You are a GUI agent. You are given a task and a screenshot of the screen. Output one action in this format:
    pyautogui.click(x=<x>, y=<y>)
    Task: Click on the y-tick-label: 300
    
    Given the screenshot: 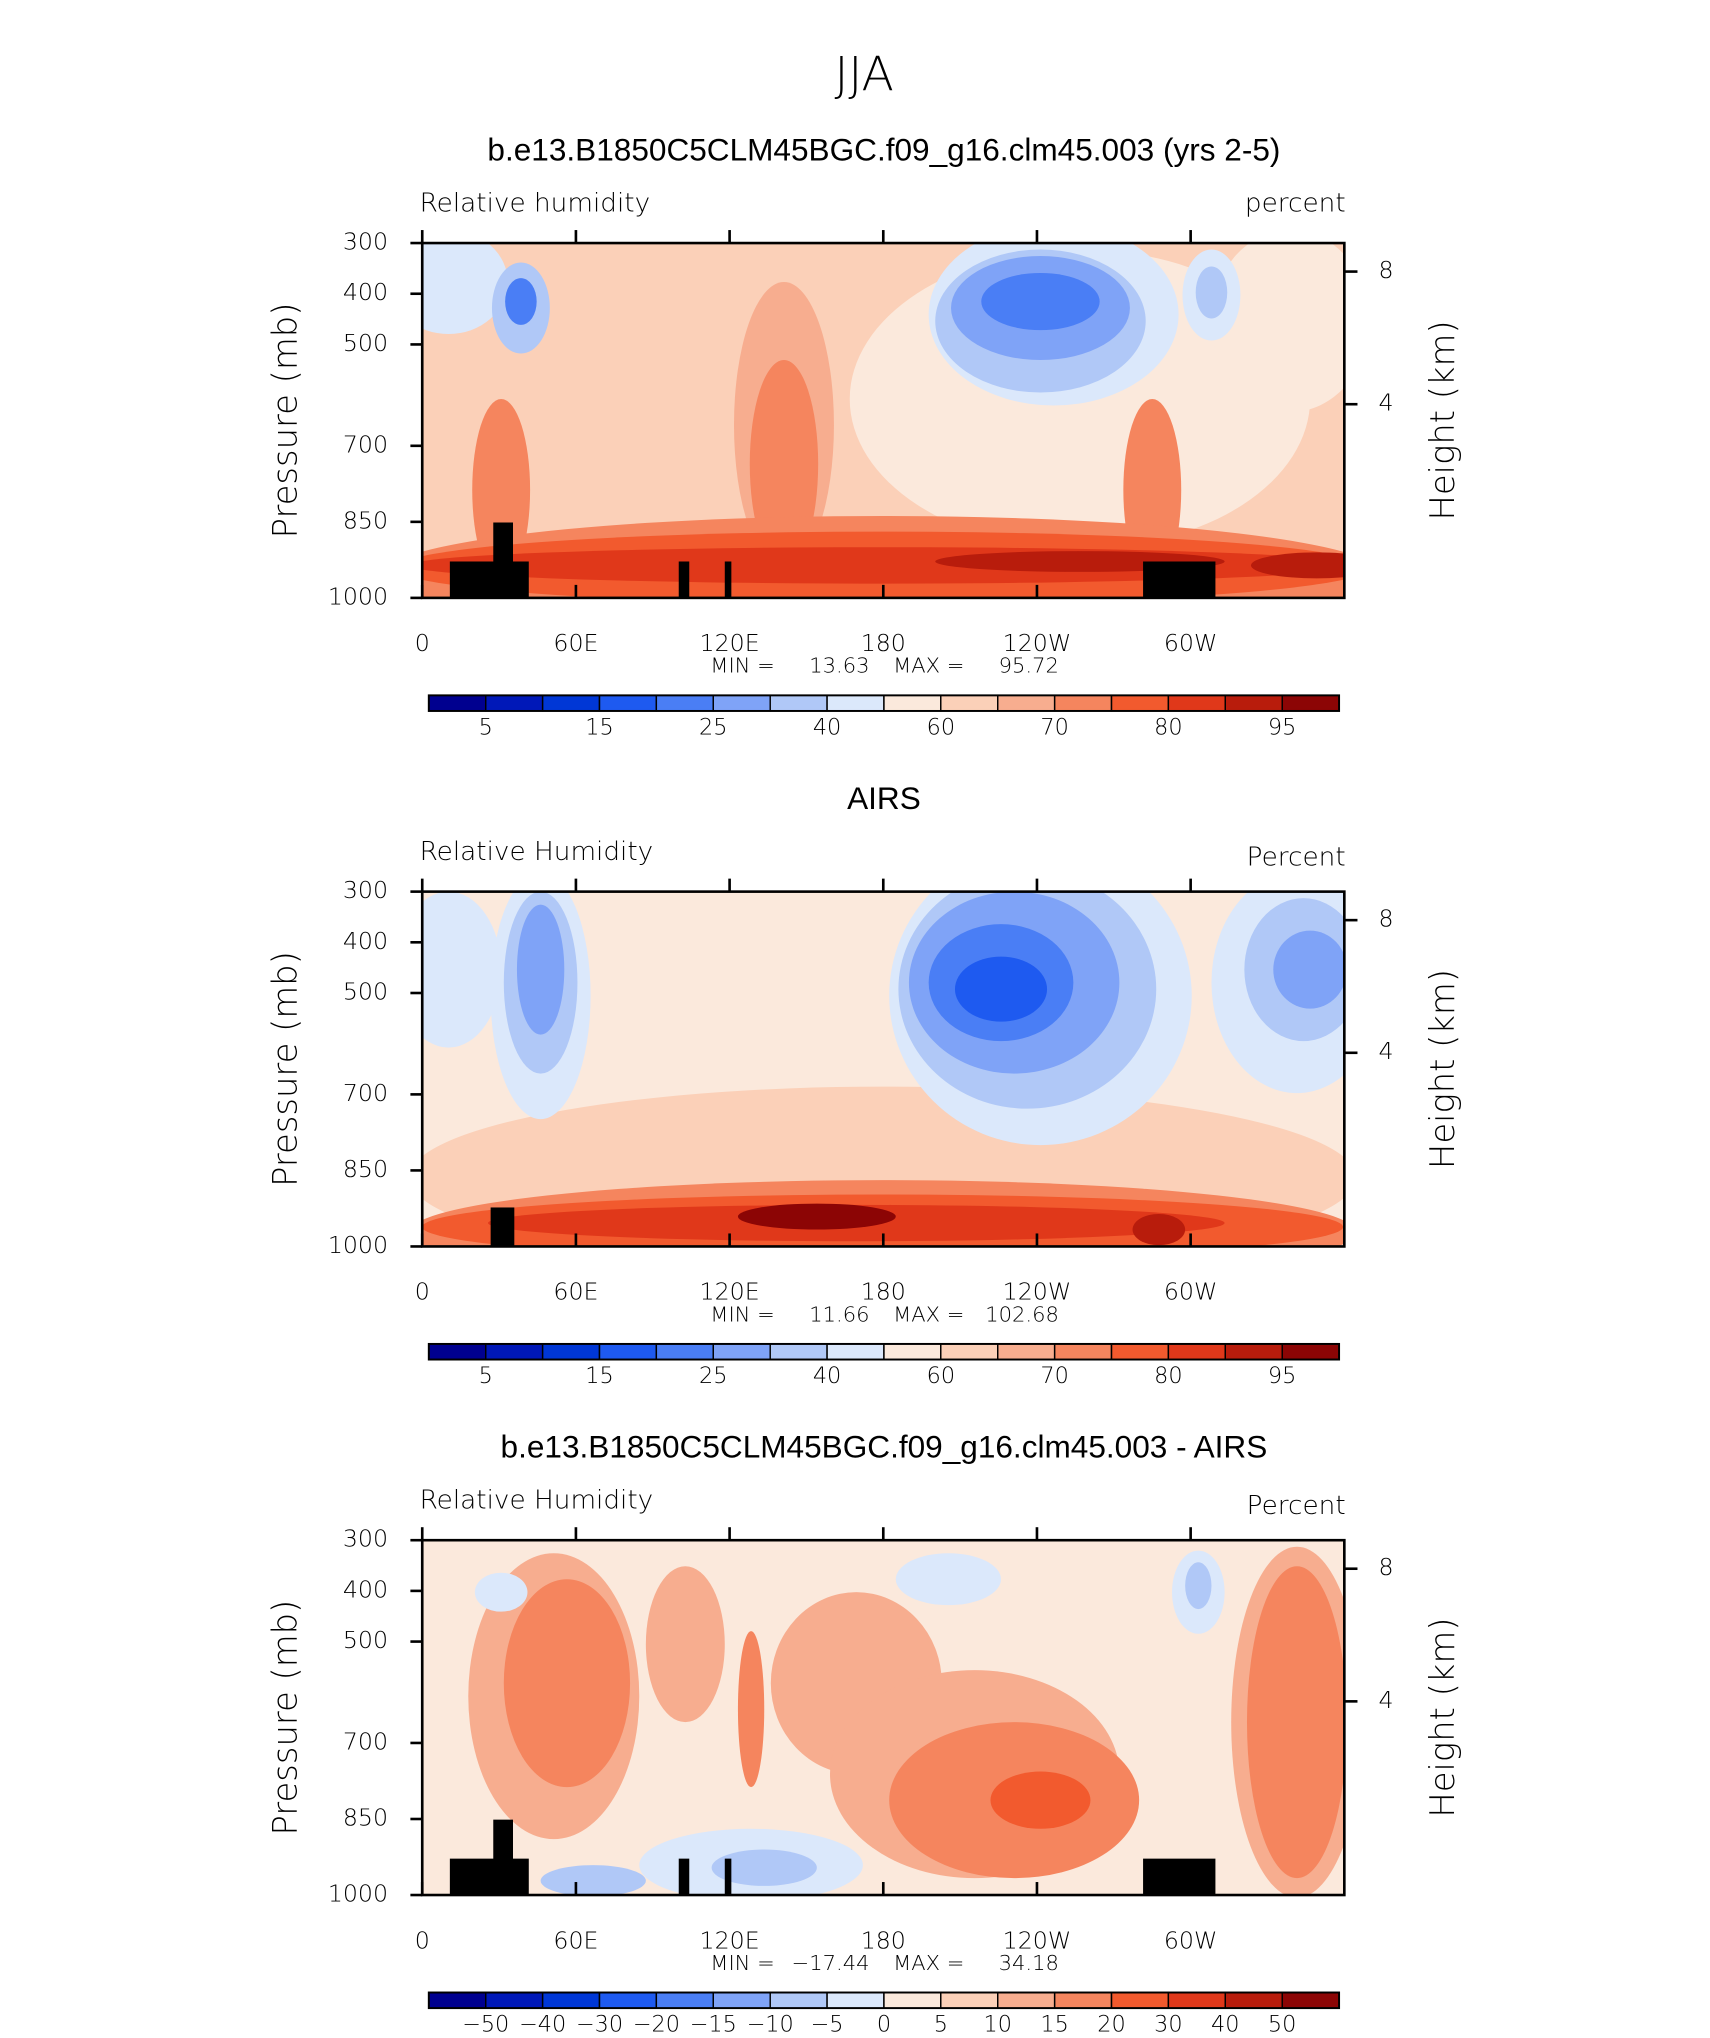 What is the action you would take?
    pyautogui.click(x=365, y=242)
    